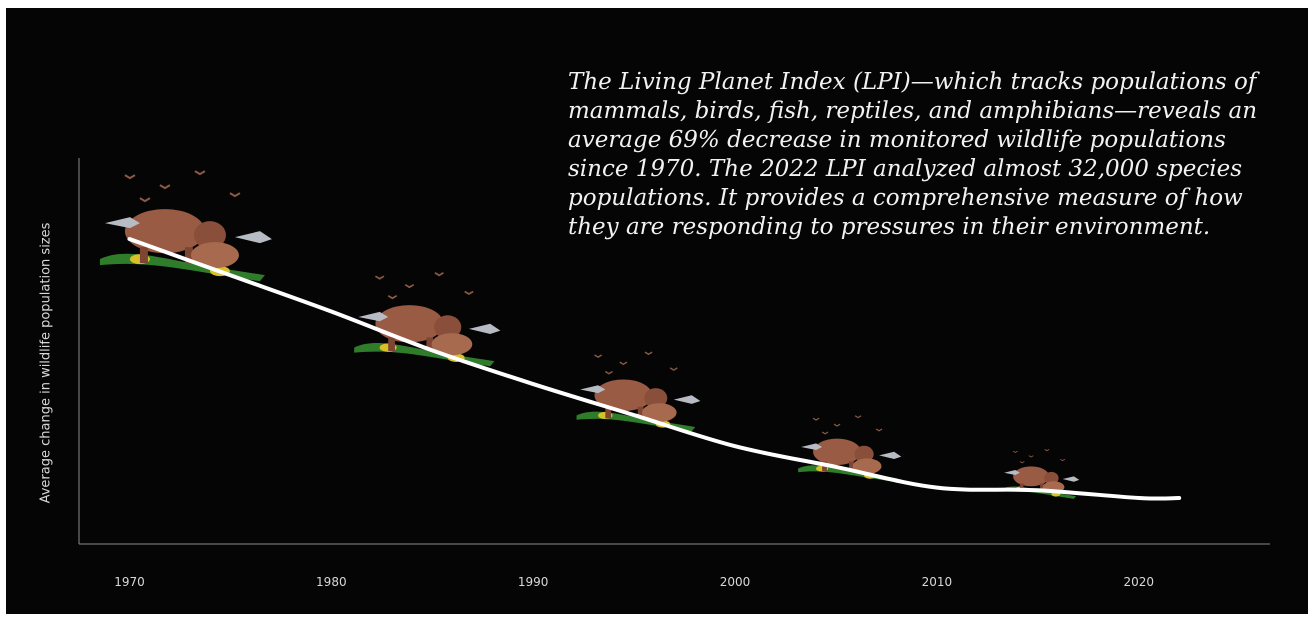 The width and height of the screenshot is (1312, 619). Describe the element at coordinates (129, 582) in the screenshot. I see `x-tick-label: 1970` at that location.